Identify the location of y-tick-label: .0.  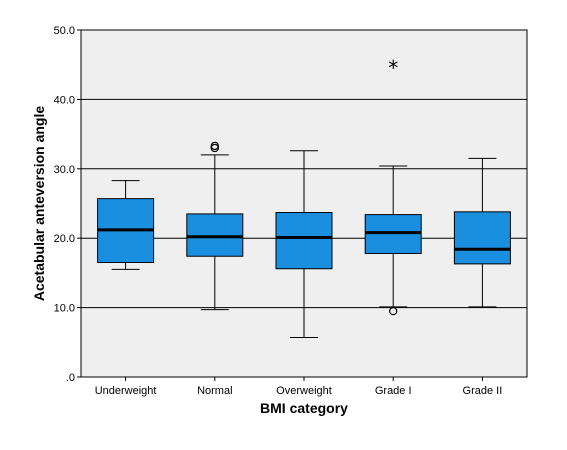
(70, 378).